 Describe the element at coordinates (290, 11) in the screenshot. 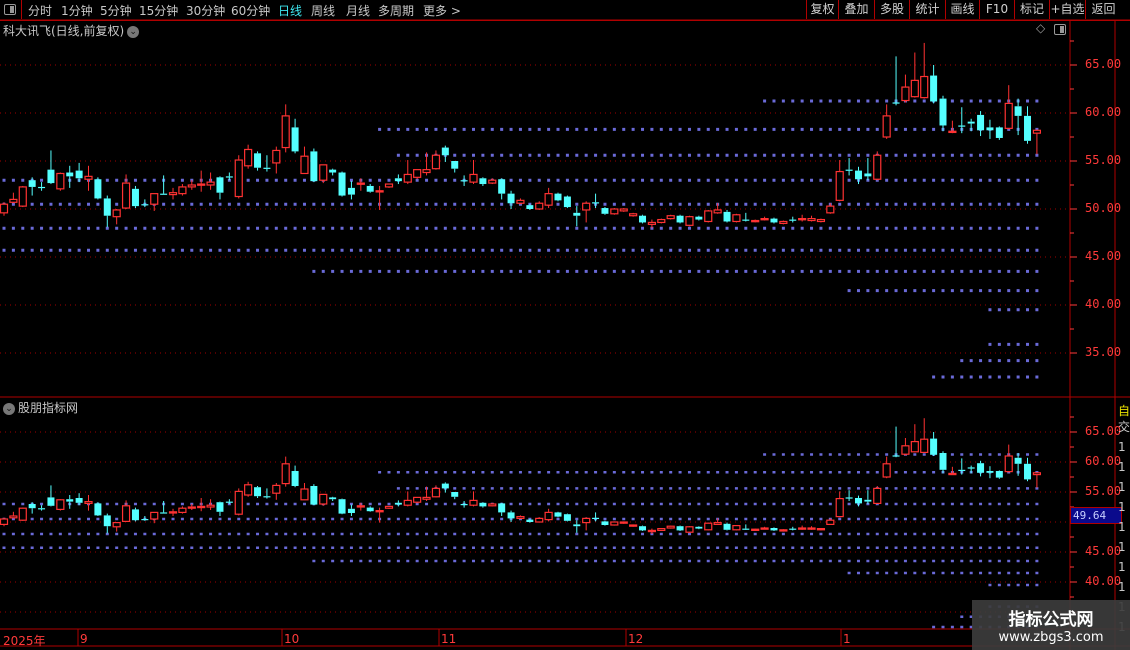

I see `period-tab: 日线` at that location.